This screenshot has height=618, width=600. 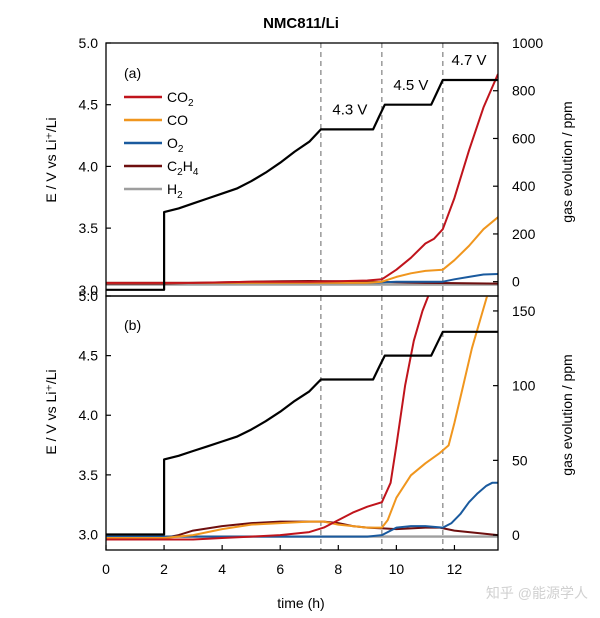 I want to click on x-tick-label: 4, so click(x=222, y=569).